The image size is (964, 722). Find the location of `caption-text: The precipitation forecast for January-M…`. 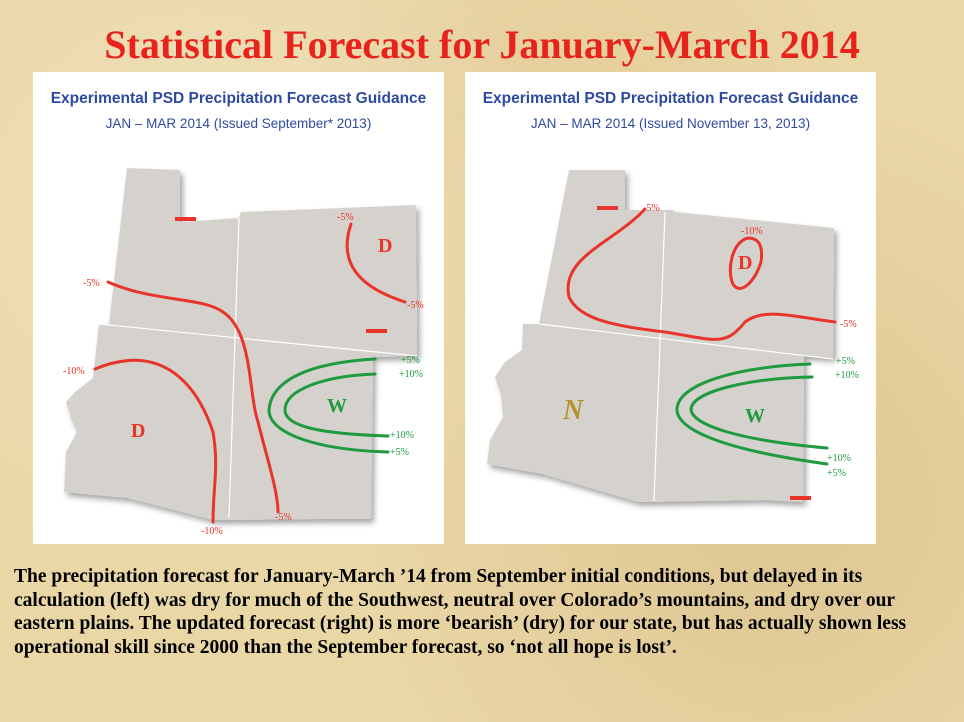

caption-text: The precipitation forecast for January-M… is located at coordinates (460, 612).